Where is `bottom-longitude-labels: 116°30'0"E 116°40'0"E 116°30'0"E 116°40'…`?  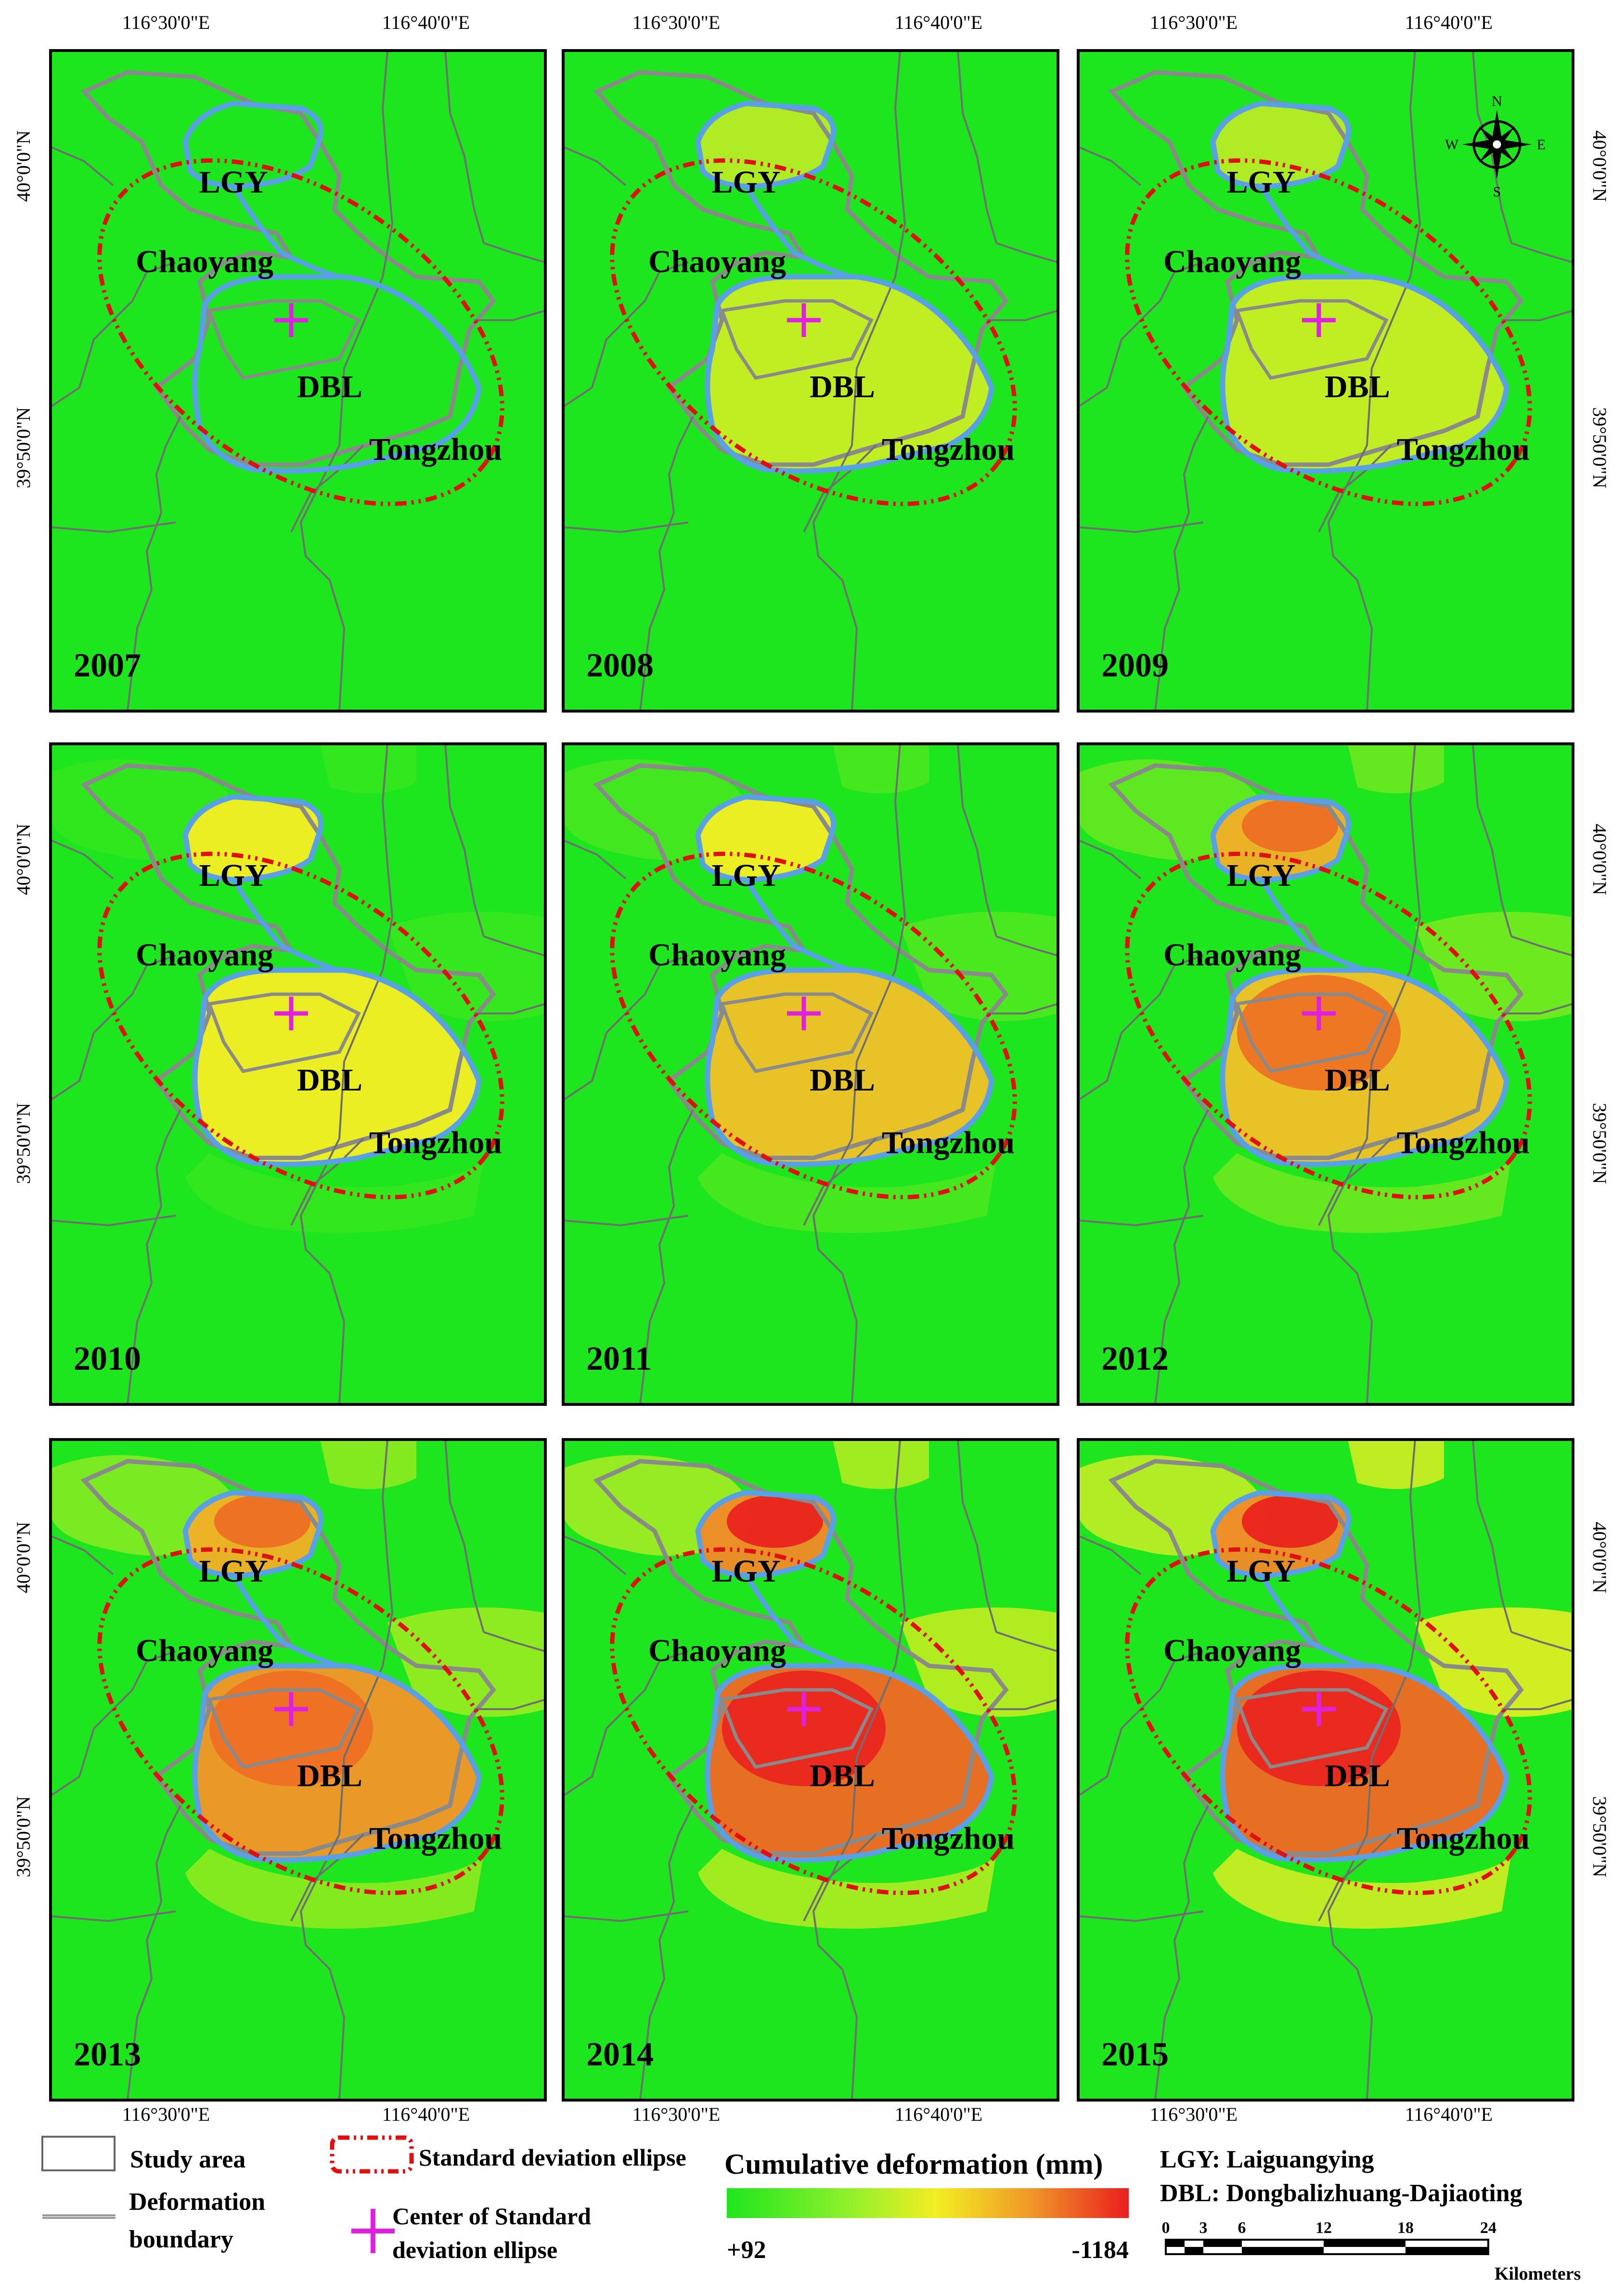
bottom-longitude-labels: 116°30'0"E 116°40'0"E 116°30'0"E 116°40'… is located at coordinates (807, 2114).